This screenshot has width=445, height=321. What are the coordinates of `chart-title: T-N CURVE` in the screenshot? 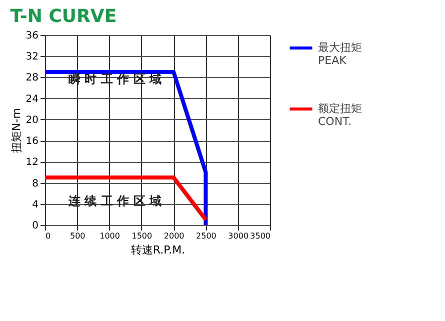 It's located at (63, 16).